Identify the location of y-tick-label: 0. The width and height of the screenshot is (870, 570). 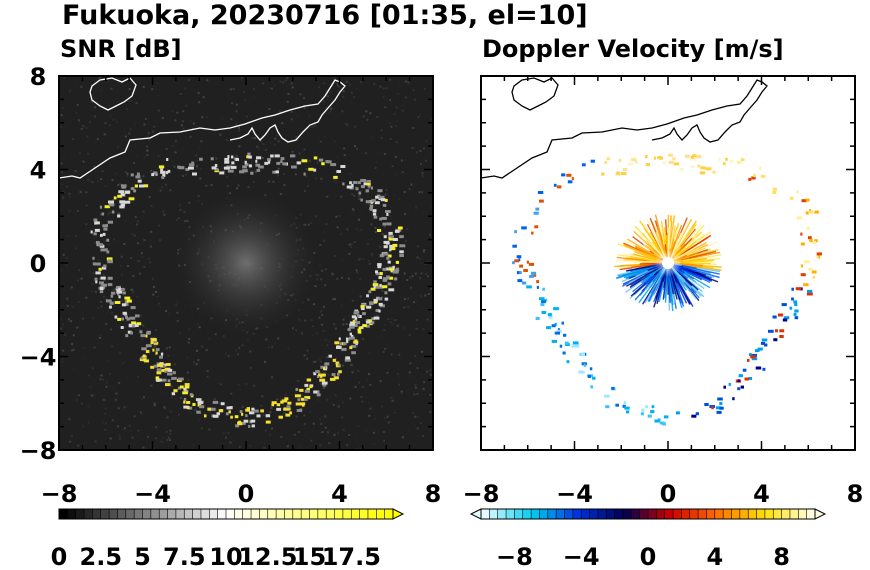
(38, 264).